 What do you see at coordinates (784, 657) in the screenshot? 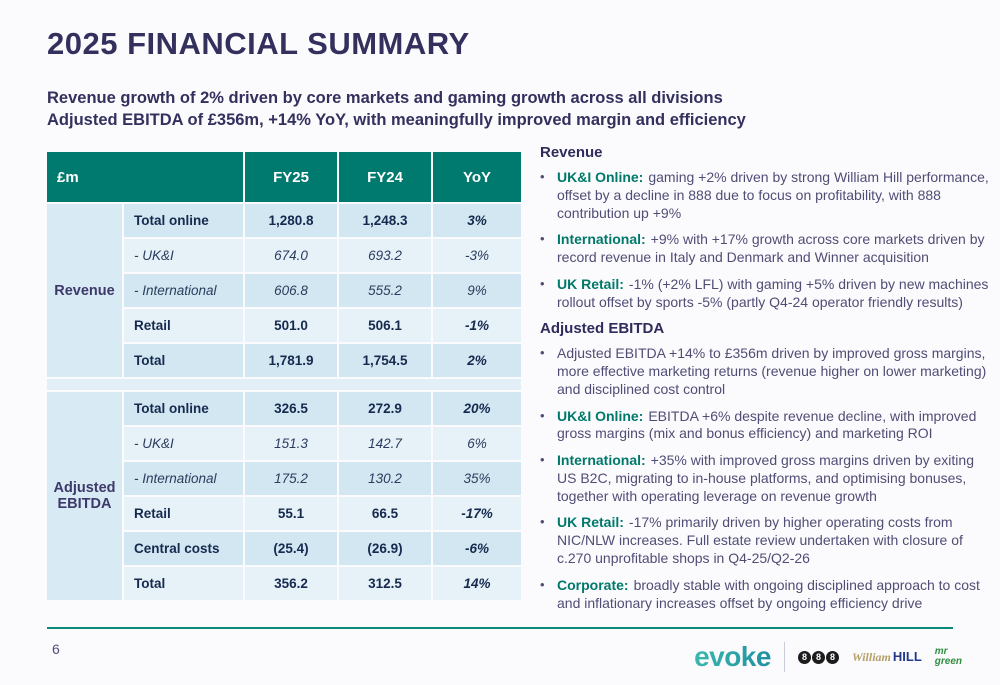
I see `logo-divider` at bounding box center [784, 657].